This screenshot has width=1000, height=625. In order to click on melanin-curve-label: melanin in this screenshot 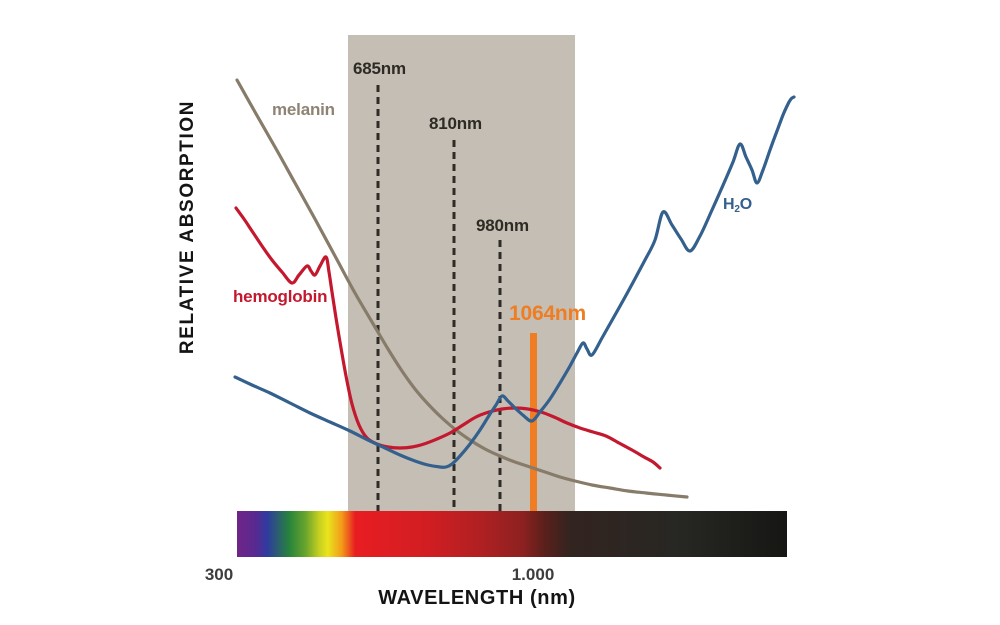, I will do `click(303, 109)`.